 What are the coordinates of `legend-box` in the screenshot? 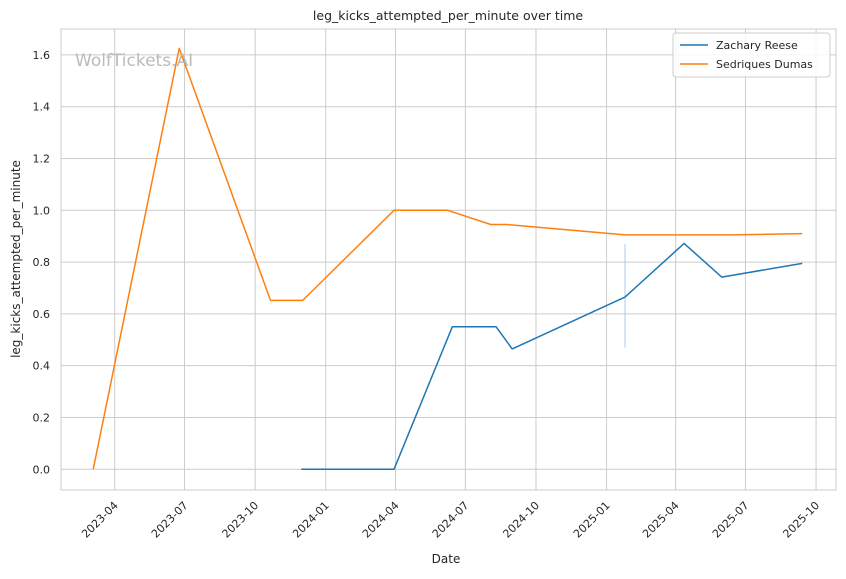 It's located at (751, 55).